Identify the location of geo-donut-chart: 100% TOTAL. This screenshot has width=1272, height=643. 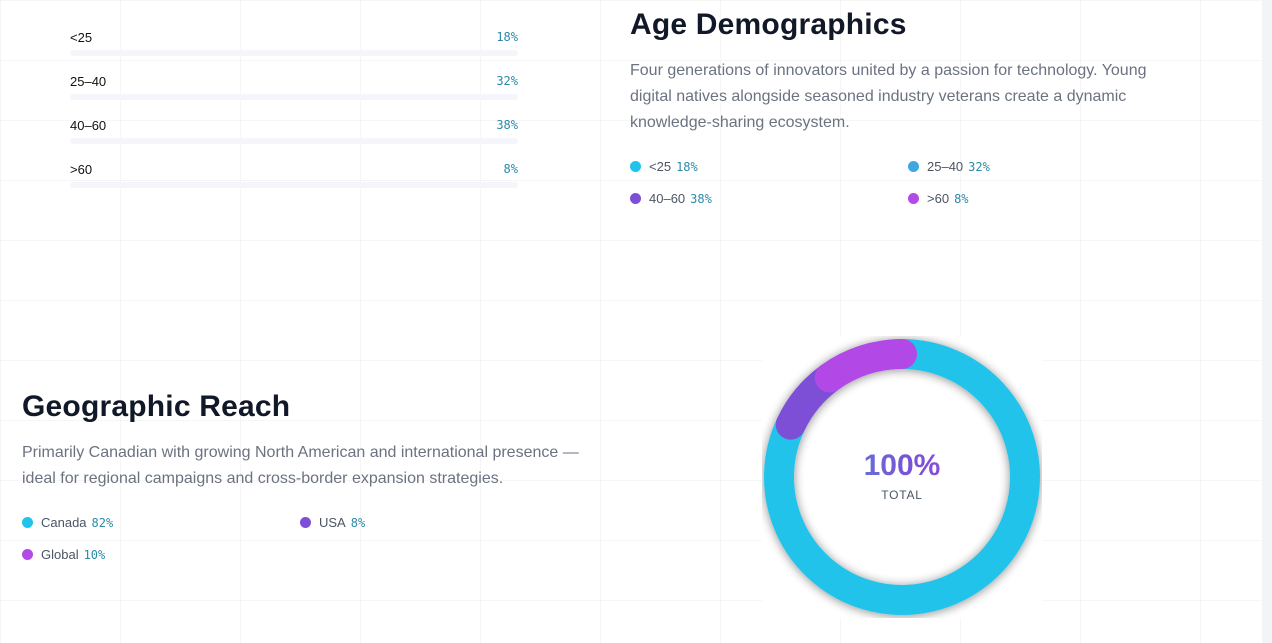
(902, 477).